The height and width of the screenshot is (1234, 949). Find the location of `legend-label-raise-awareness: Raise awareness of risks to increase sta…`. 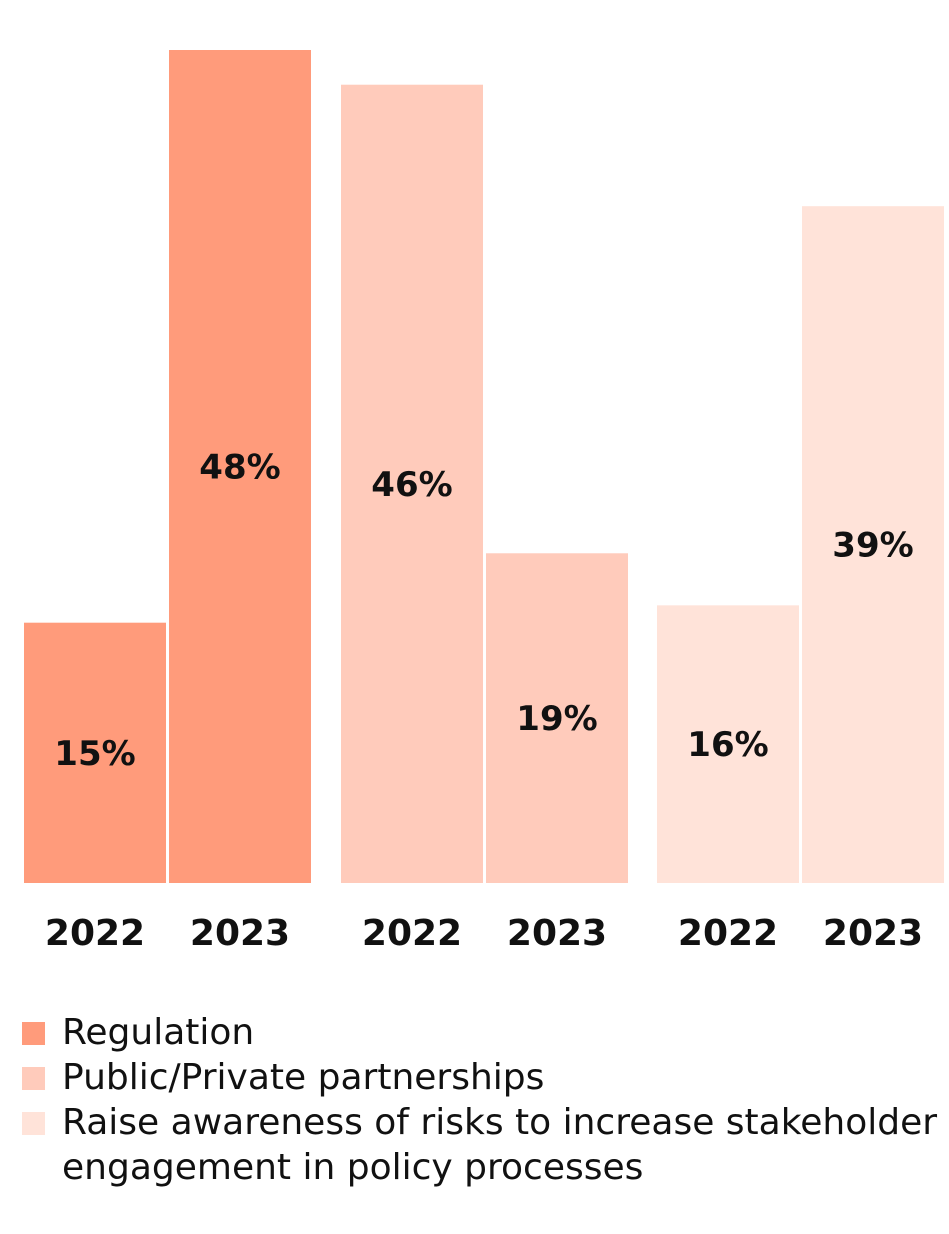

legend-label-raise-awareness: Raise awareness of risks to increase sta… is located at coordinates (499, 1145).